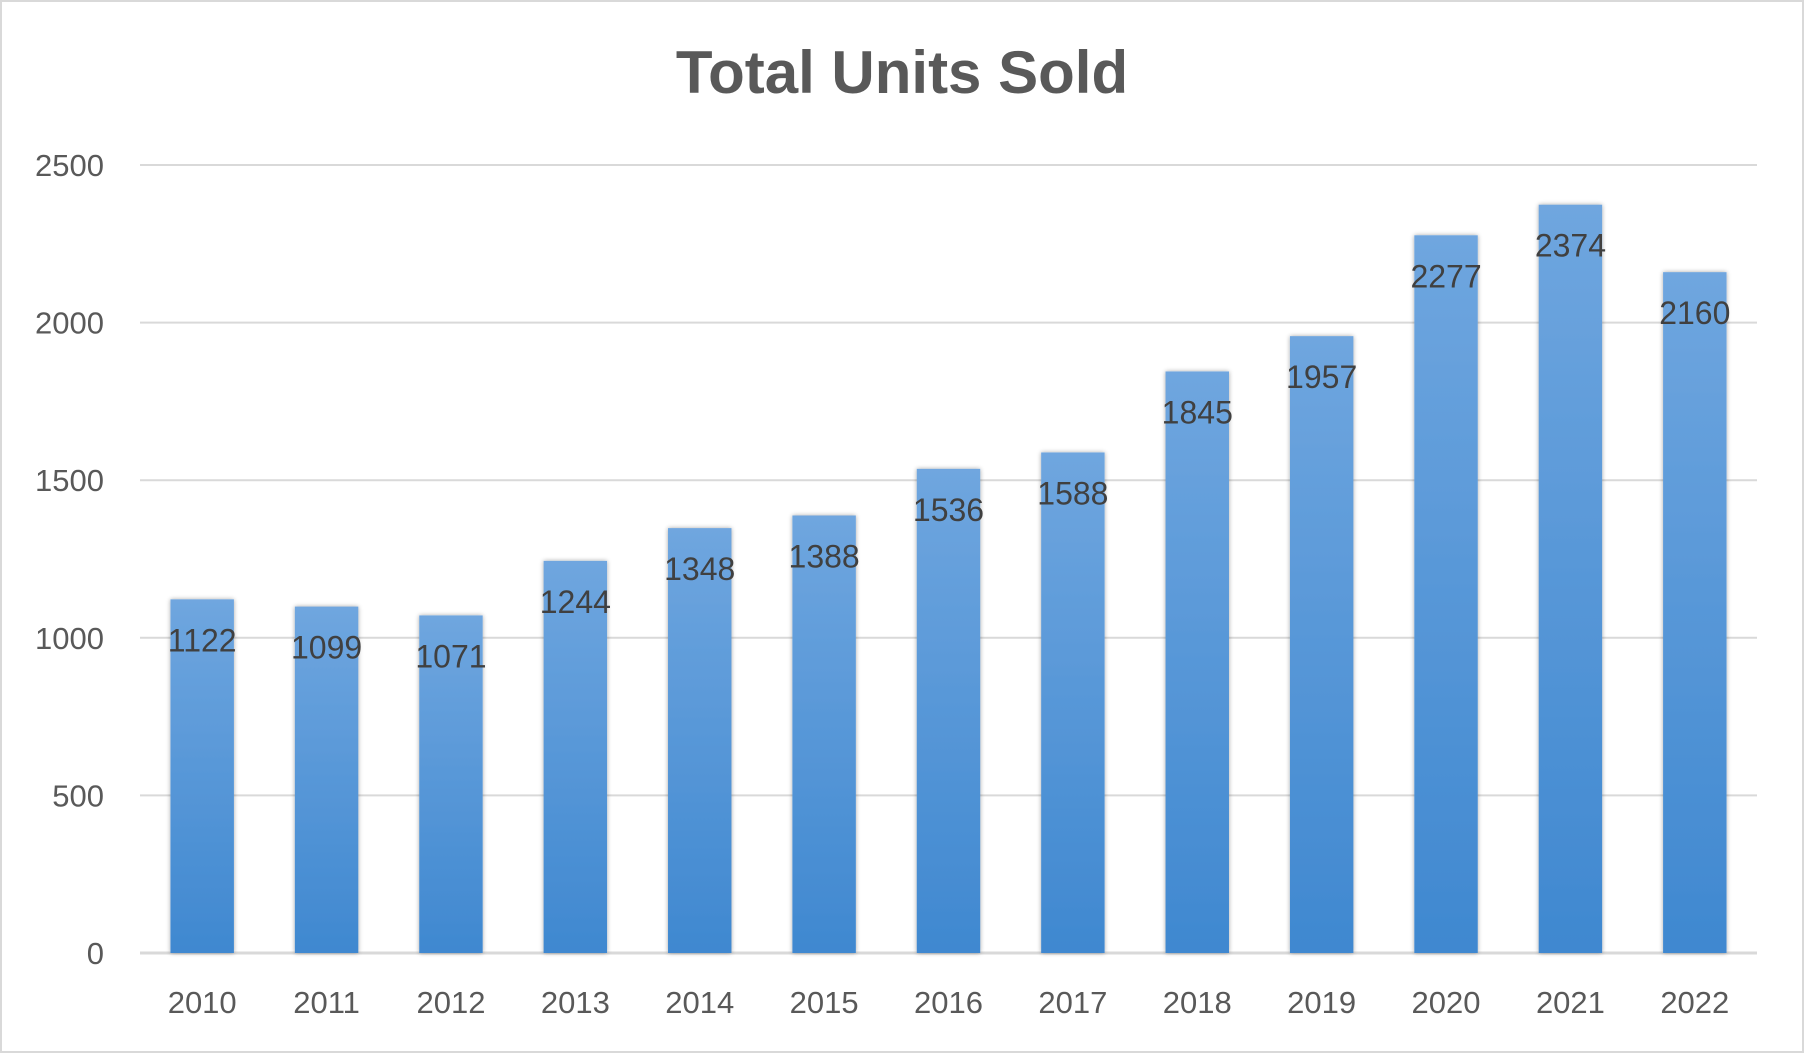 Image resolution: width=1804 pixels, height=1053 pixels. What do you see at coordinates (1446, 594) in the screenshot?
I see `bar-2020` at bounding box center [1446, 594].